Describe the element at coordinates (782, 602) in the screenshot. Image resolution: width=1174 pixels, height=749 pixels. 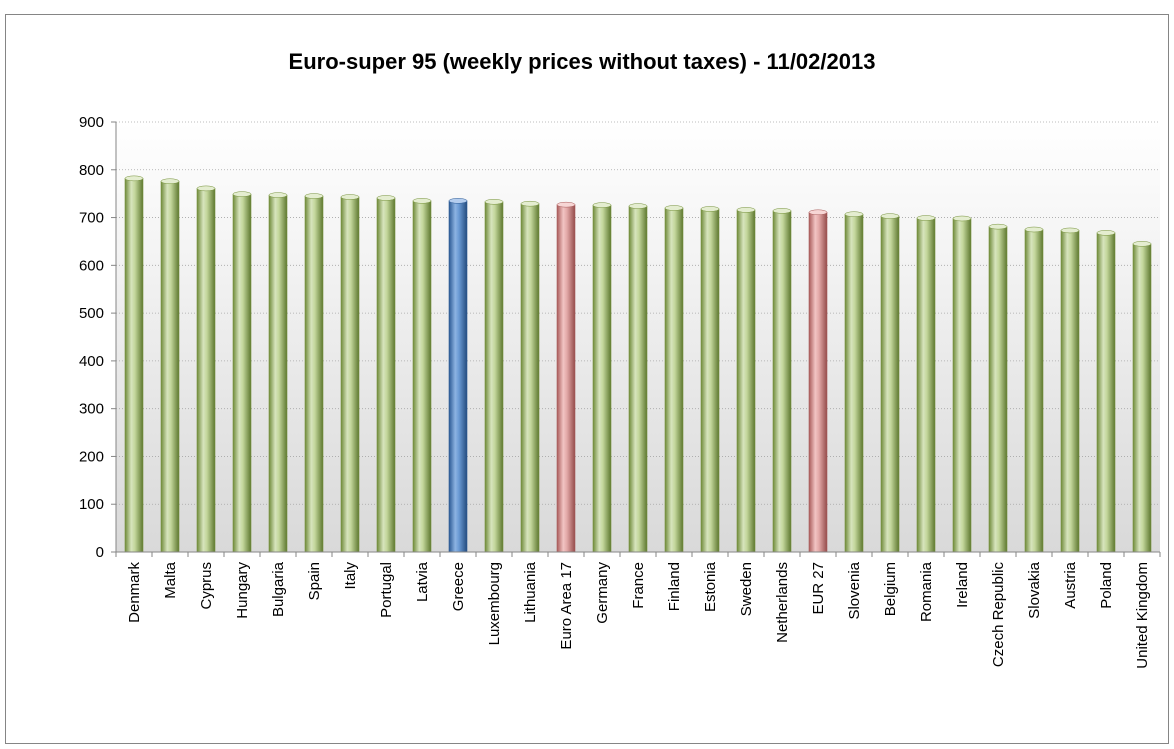
I see `x-tick-label: Netherlands` at that location.